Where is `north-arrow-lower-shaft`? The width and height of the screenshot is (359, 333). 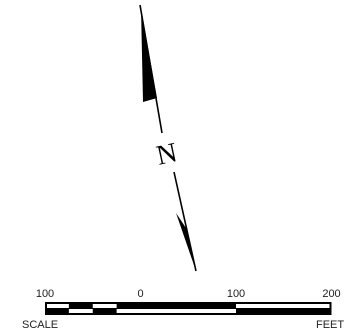 north-arrow-lower-shaft is located at coordinates (185, 221).